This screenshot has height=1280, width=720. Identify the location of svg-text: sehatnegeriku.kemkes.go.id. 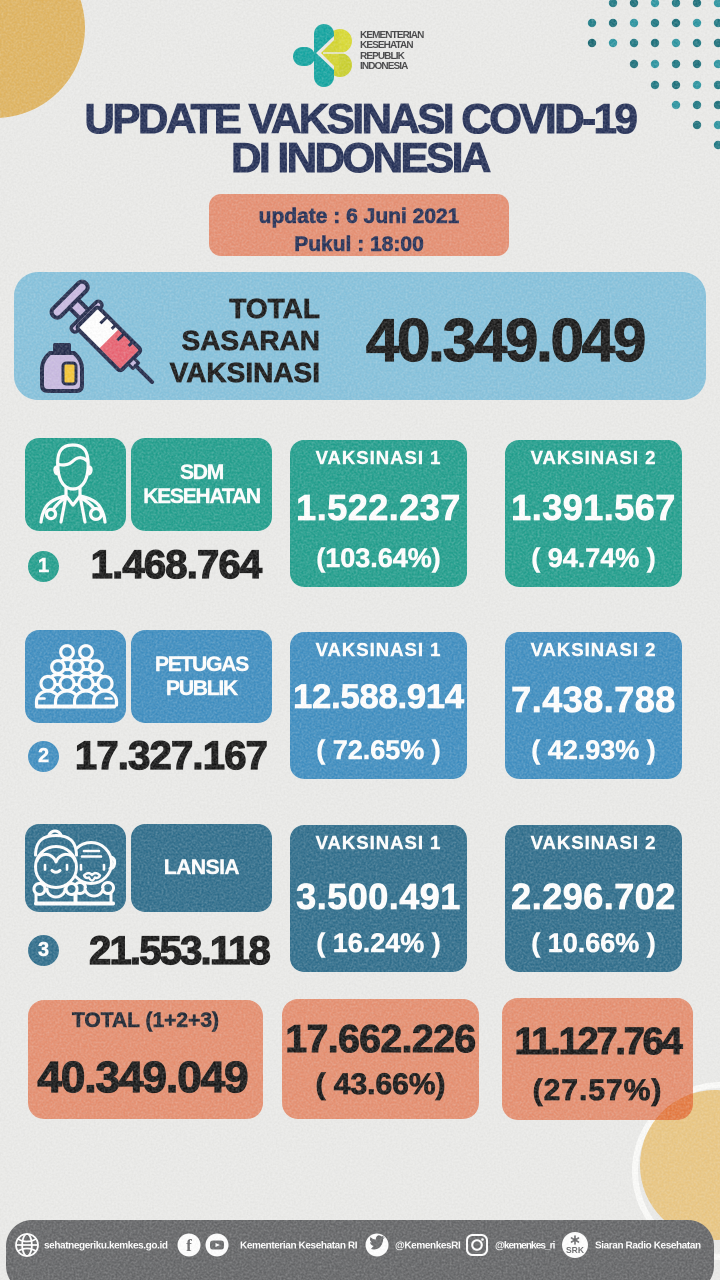
(106, 1246).